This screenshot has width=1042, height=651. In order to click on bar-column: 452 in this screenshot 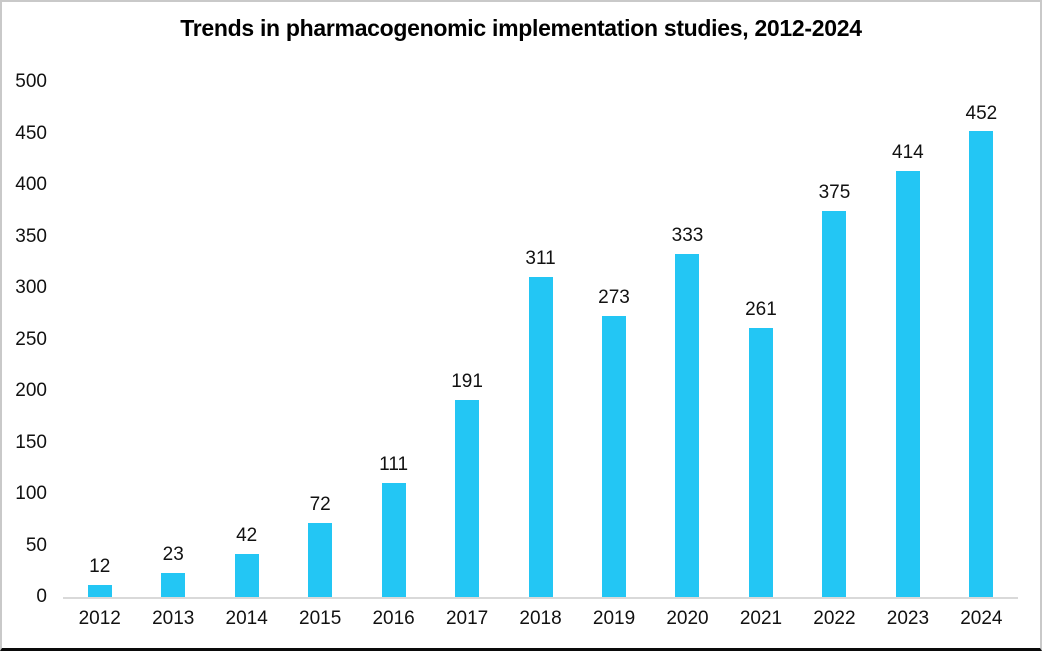, I will do `click(981, 339)`.